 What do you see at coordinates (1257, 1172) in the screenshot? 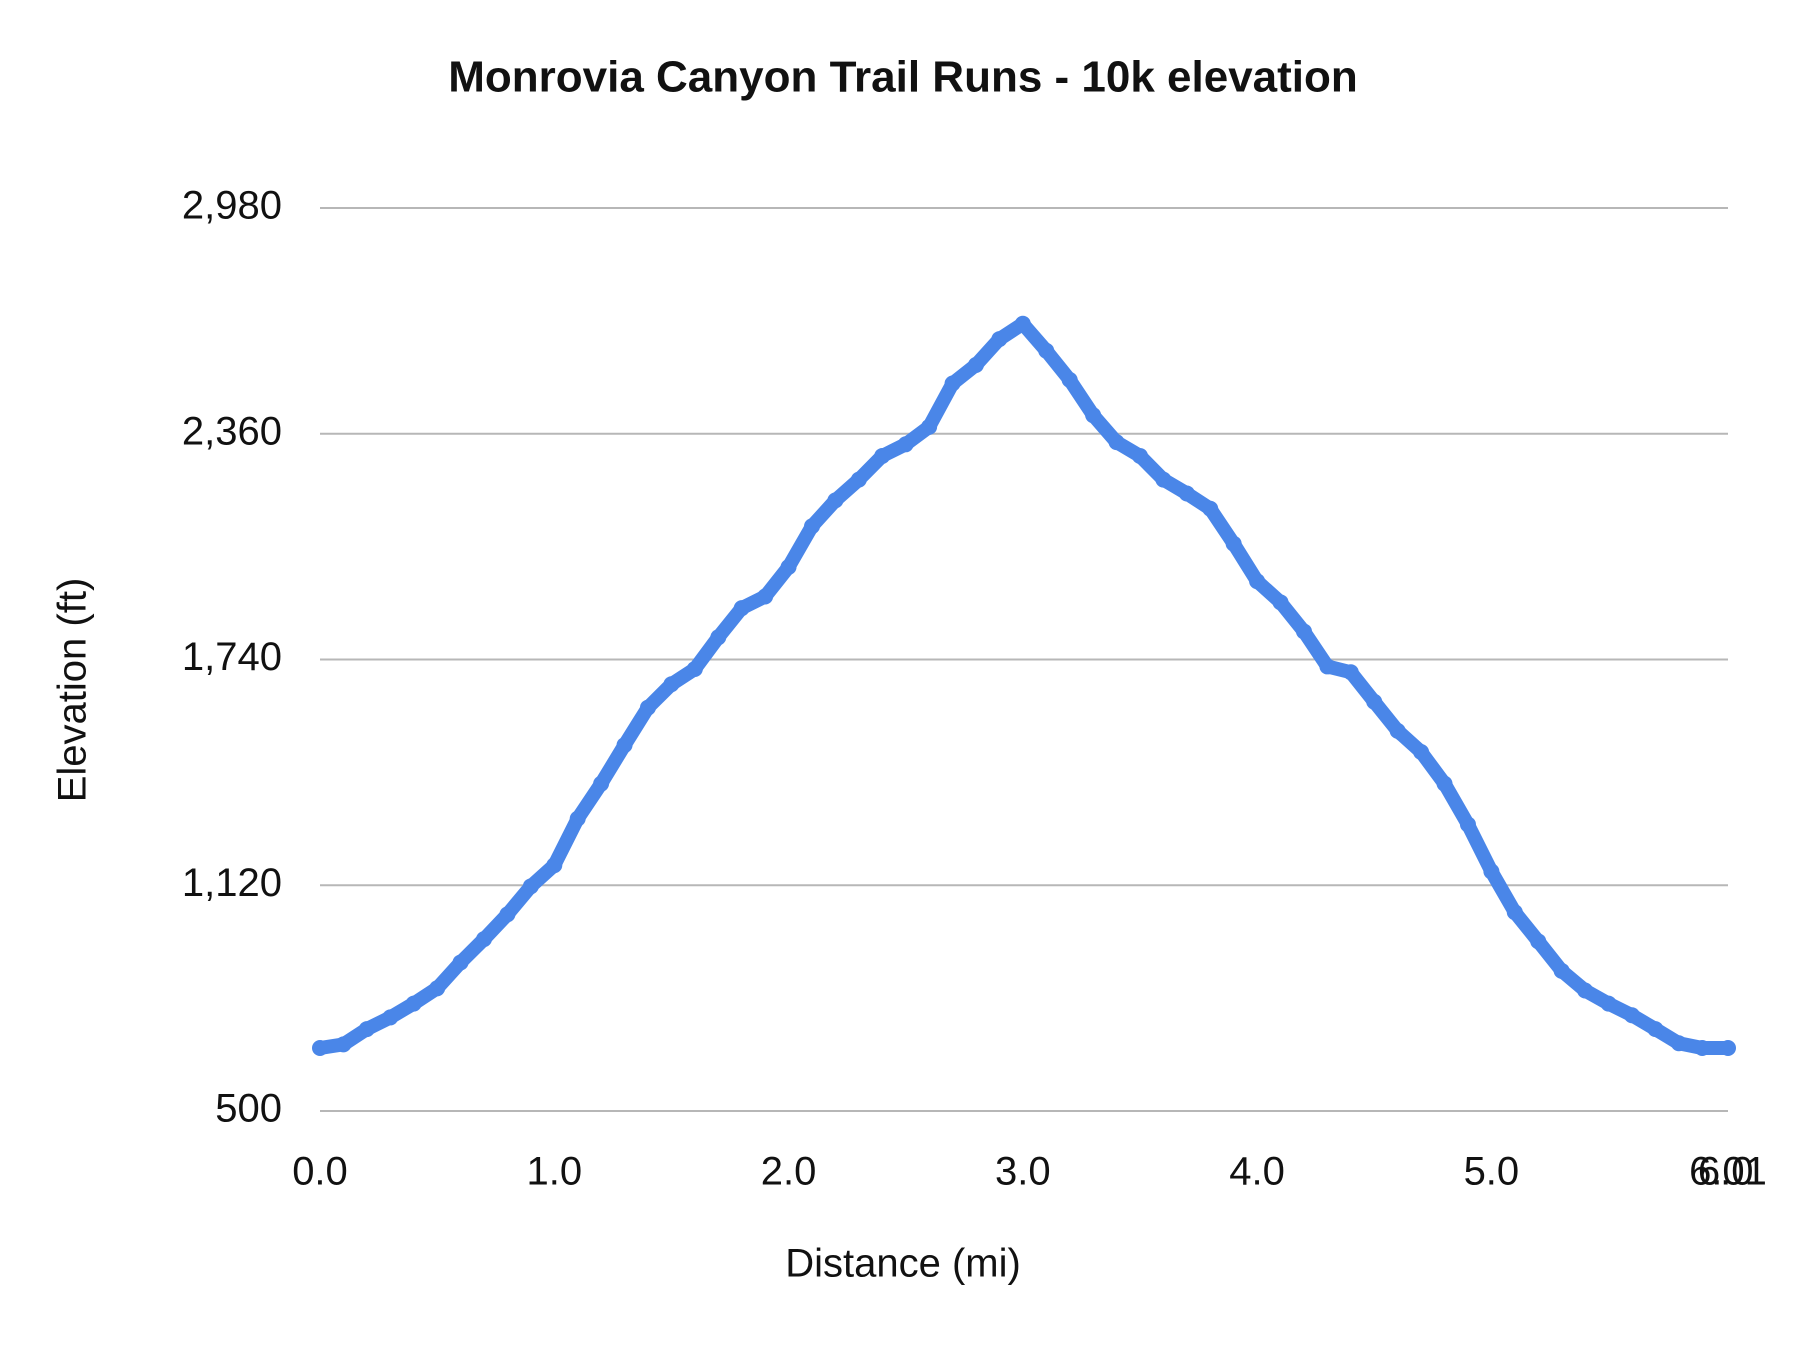
I see `x-tick-label: 4.0` at bounding box center [1257, 1172].